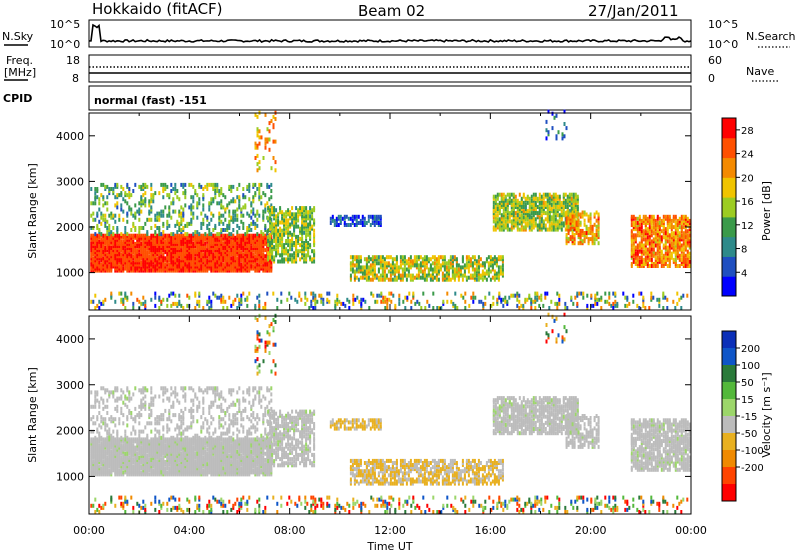 This screenshot has height=554, width=800. What do you see at coordinates (715, 60) in the screenshot?
I see `nave-tick-high: 60` at bounding box center [715, 60].